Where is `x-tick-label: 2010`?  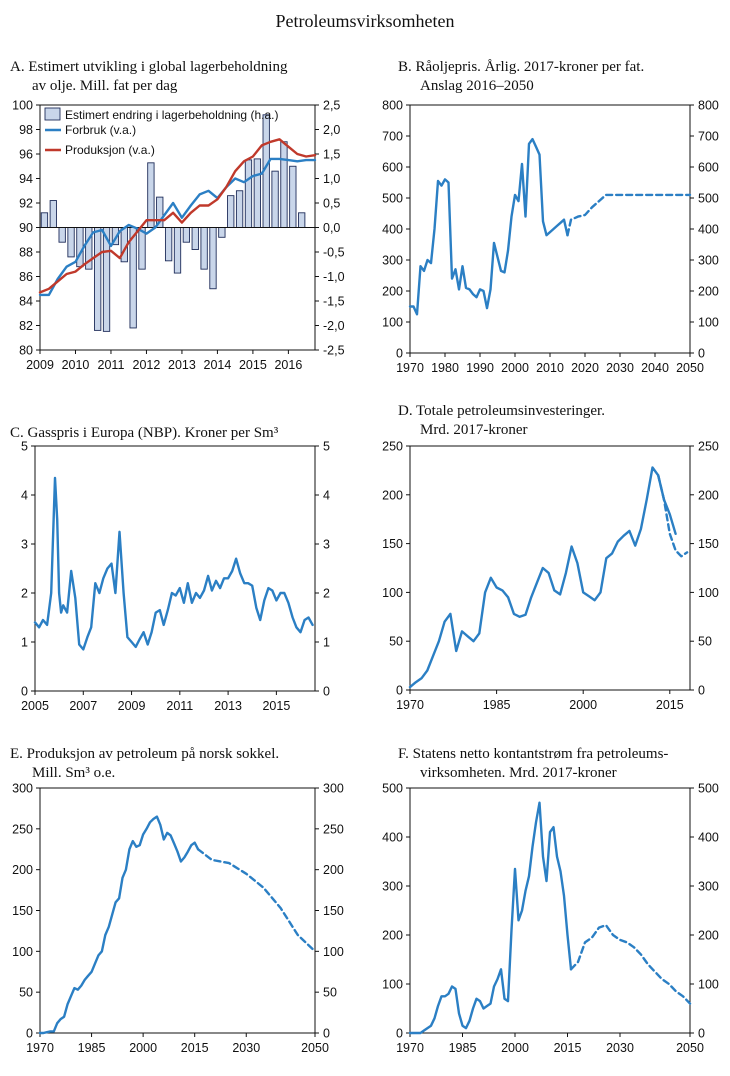
x-tick-label: 2010 is located at coordinates (76, 365).